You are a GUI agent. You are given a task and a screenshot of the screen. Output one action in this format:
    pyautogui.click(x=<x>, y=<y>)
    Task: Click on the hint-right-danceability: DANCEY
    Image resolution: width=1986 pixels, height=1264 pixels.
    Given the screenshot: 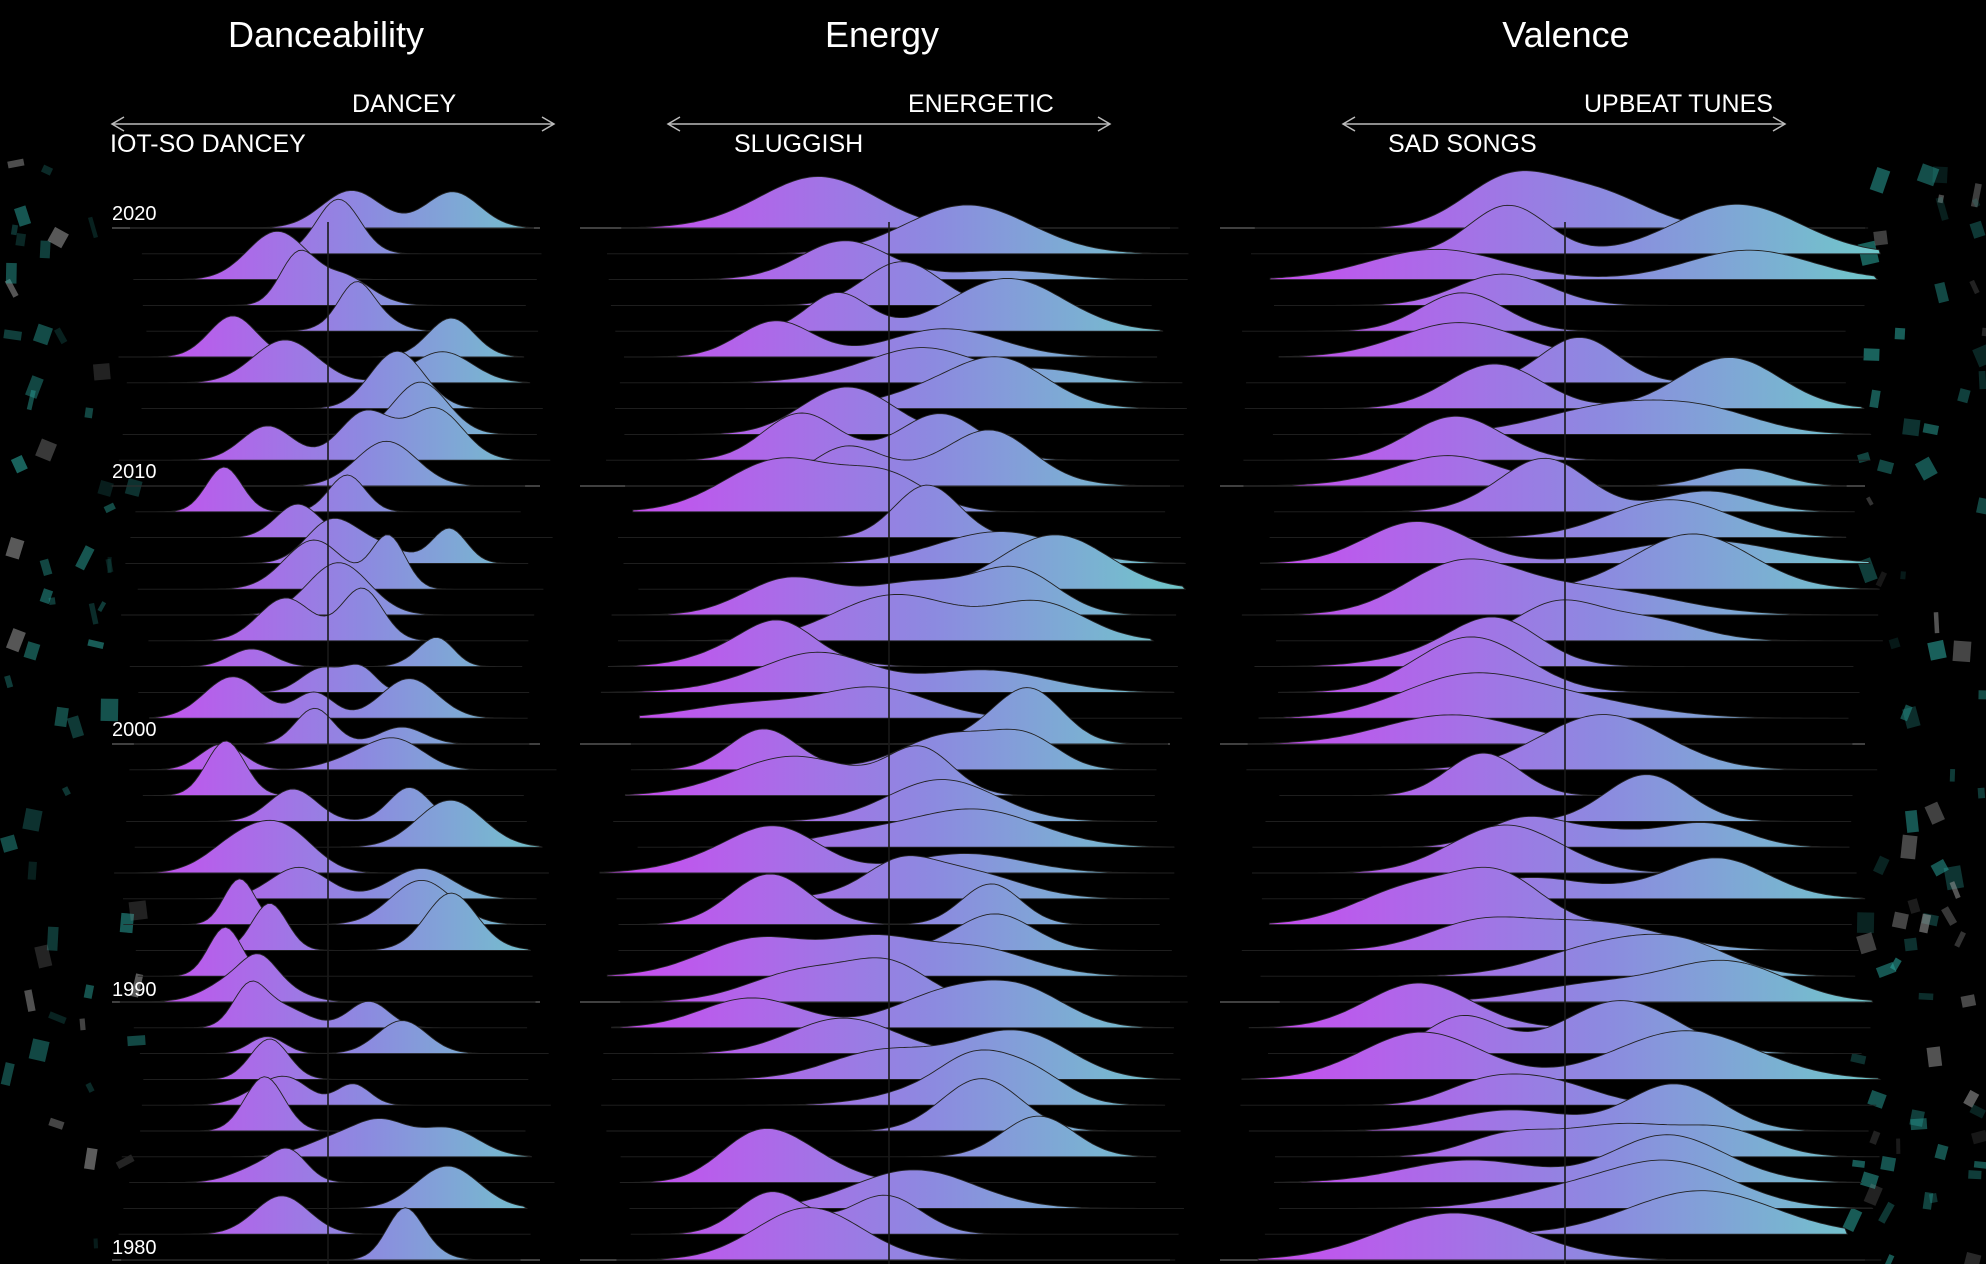 What is the action you would take?
    pyautogui.click(x=404, y=104)
    